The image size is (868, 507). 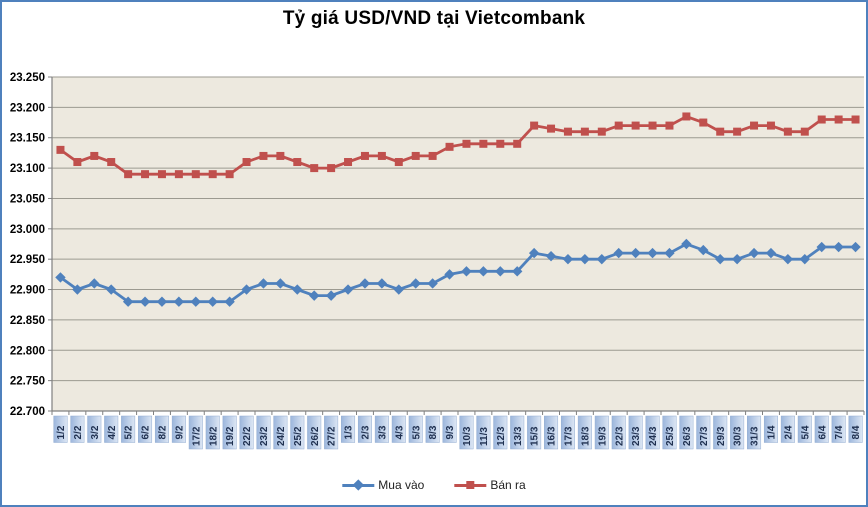 What do you see at coordinates (95, 432) in the screenshot?
I see `x-axis-label: 3/2` at bounding box center [95, 432].